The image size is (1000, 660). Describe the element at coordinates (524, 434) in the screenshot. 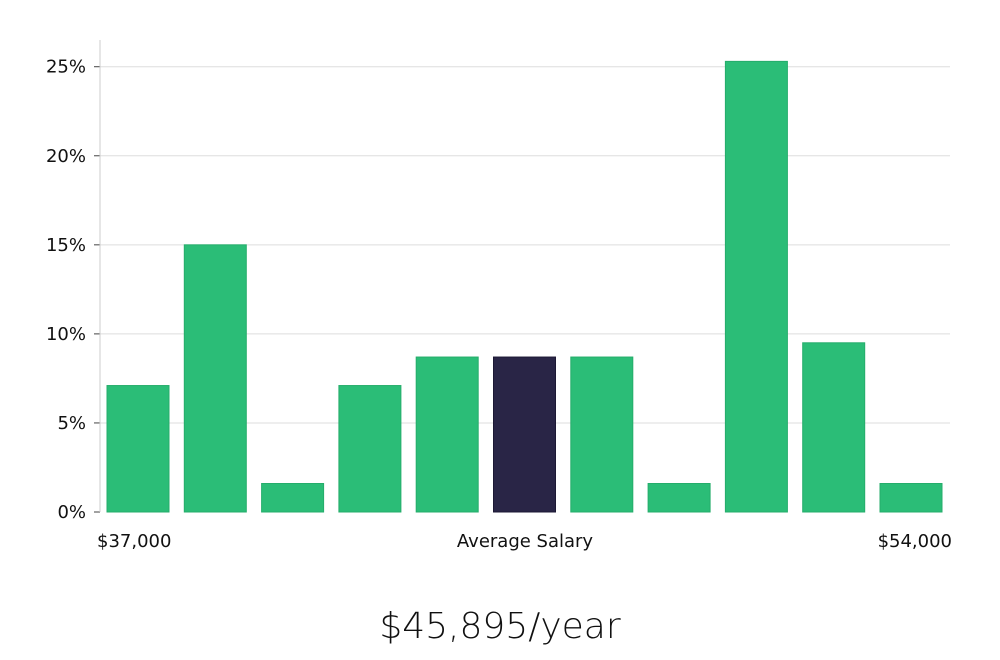

I see `bar-highlight` at that location.